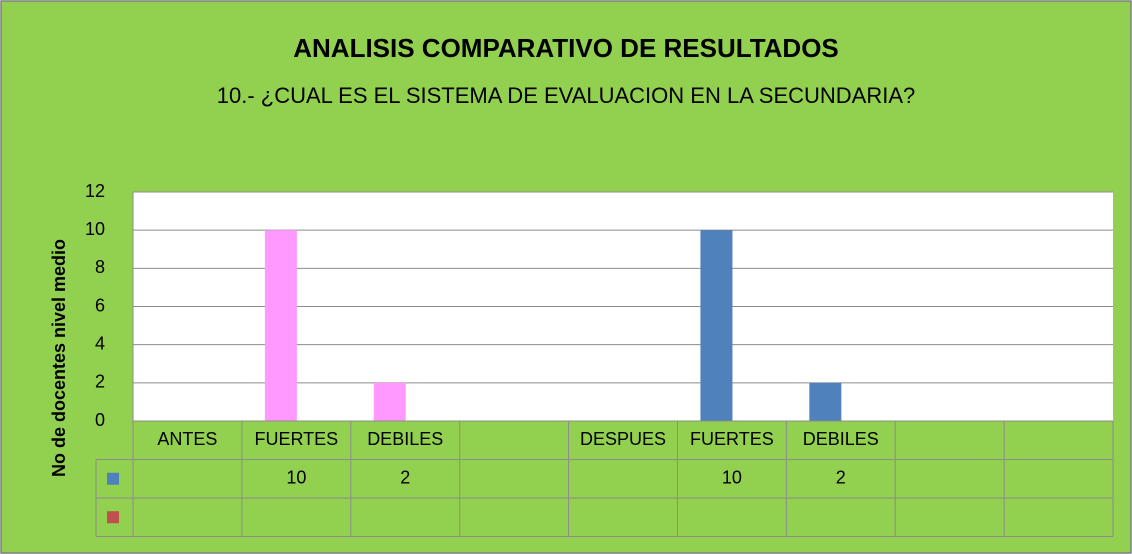  What do you see at coordinates (59, 358) in the screenshot?
I see `y-axis-label: No de docentes nivel medio` at bounding box center [59, 358].